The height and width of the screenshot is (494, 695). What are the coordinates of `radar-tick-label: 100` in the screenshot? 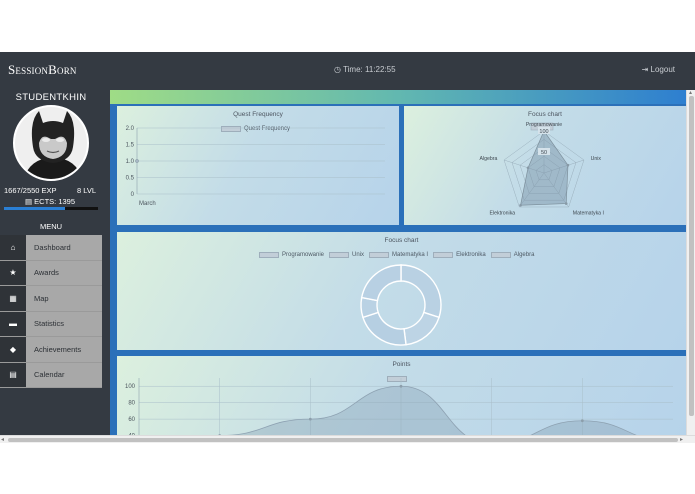 It's located at (543, 132).